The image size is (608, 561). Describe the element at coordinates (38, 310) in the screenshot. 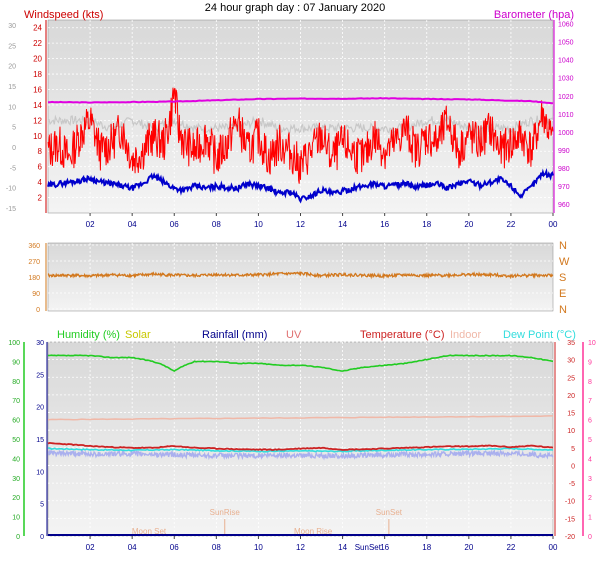

I see `direction-tick-label: 0` at that location.